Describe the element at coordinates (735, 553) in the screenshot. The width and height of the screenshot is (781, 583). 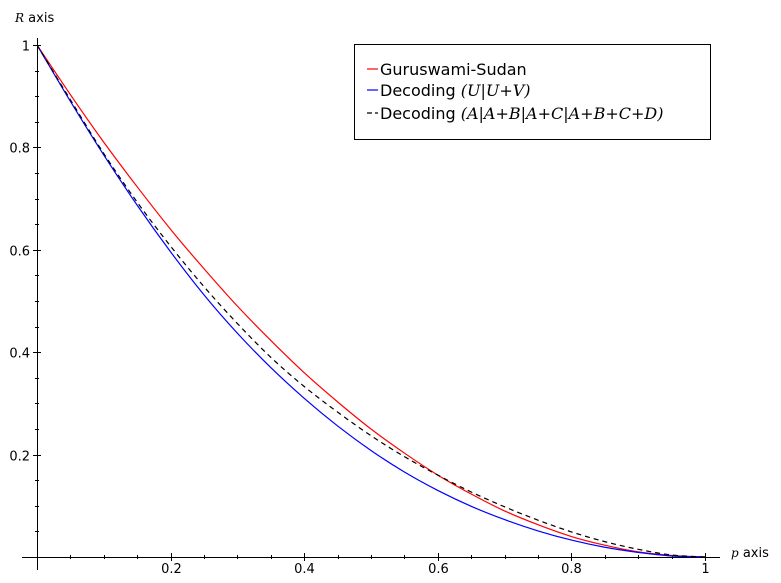
I see `x-axis-symbol: p` at that location.